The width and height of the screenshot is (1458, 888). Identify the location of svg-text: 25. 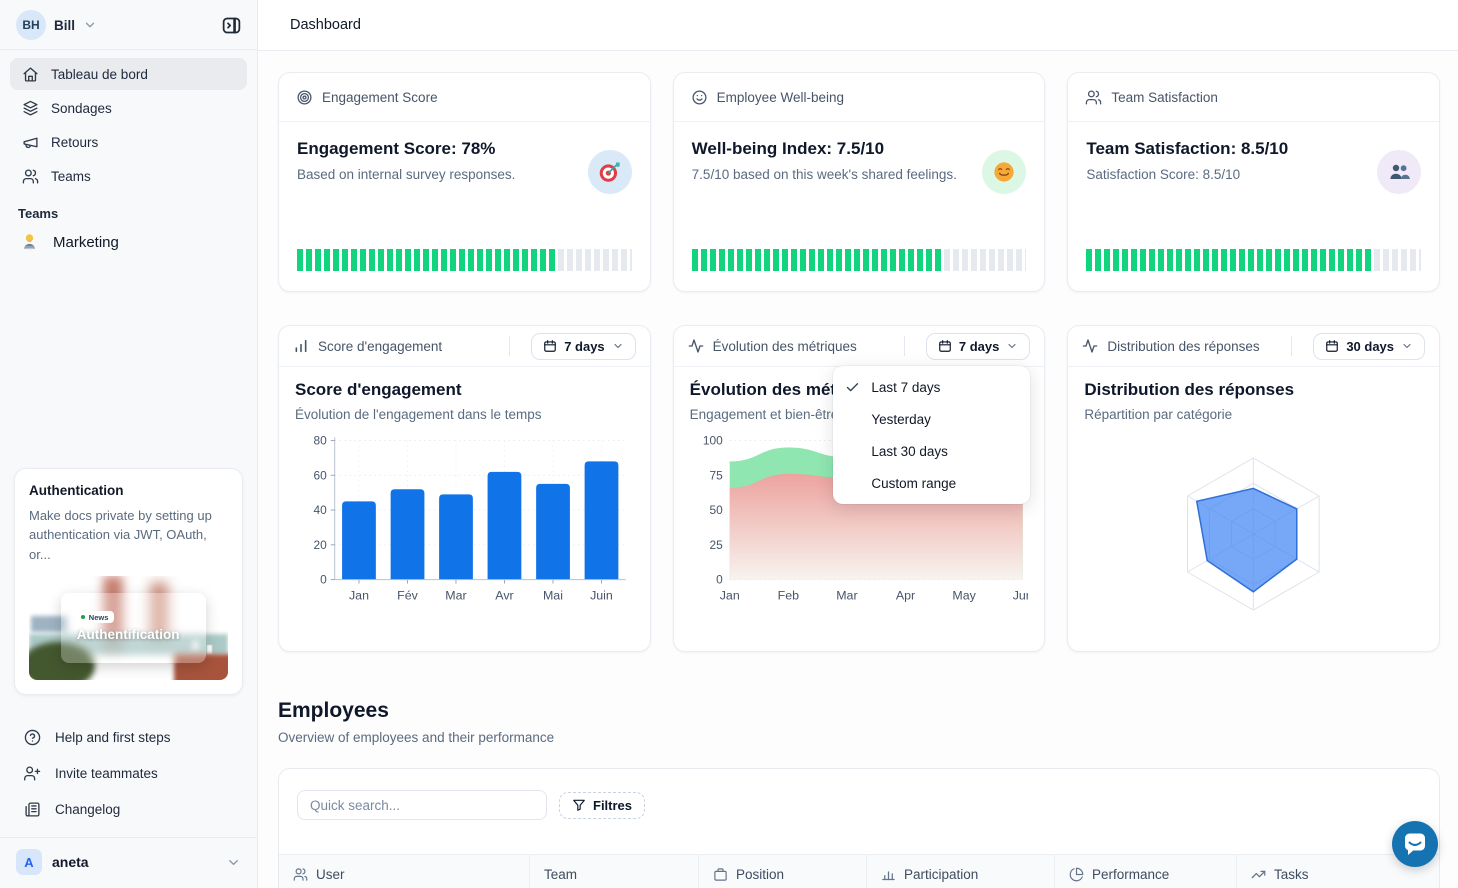
(716, 545).